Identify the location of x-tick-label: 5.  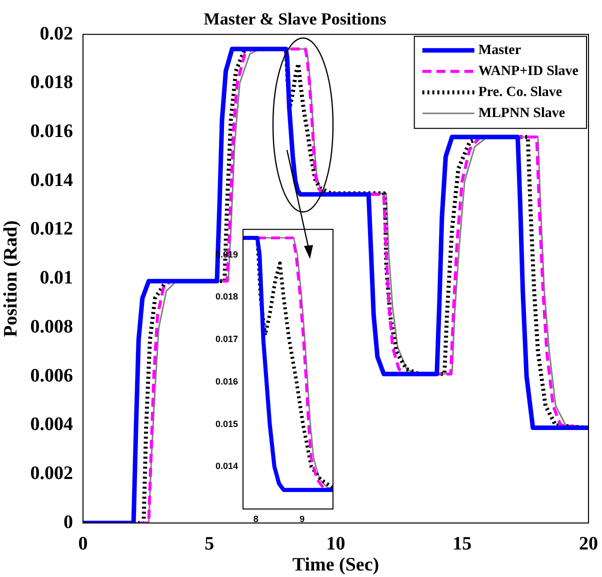
(209, 543).